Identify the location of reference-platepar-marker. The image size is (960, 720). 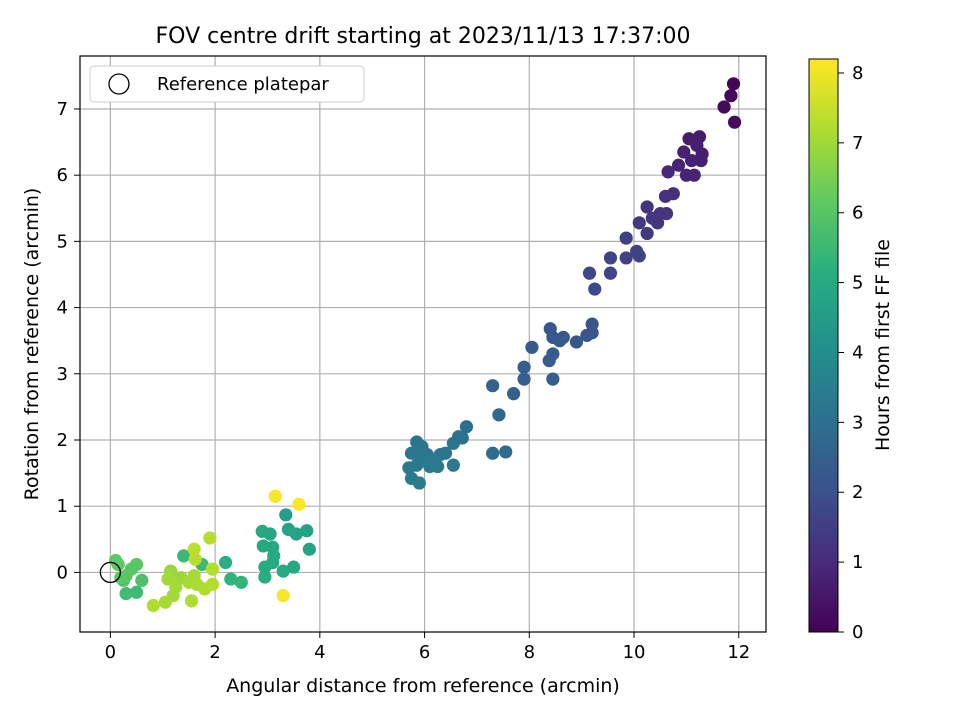
(110, 572).